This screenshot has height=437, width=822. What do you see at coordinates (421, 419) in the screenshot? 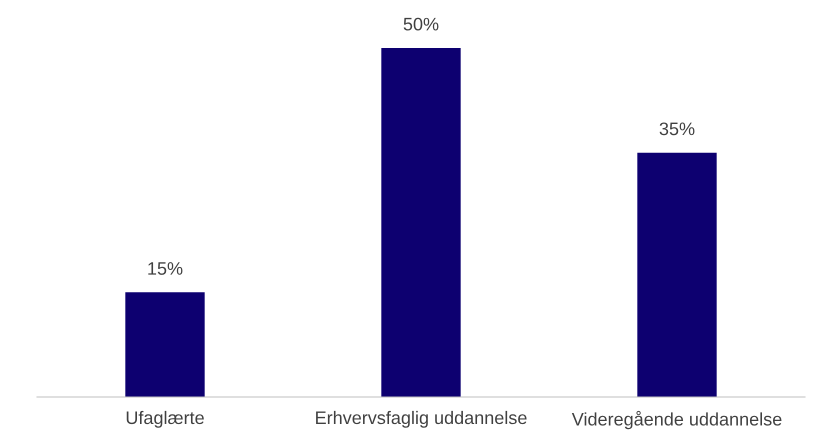
I see `x-tick-label: Erhvervsfaglig uddannelse` at bounding box center [421, 419].